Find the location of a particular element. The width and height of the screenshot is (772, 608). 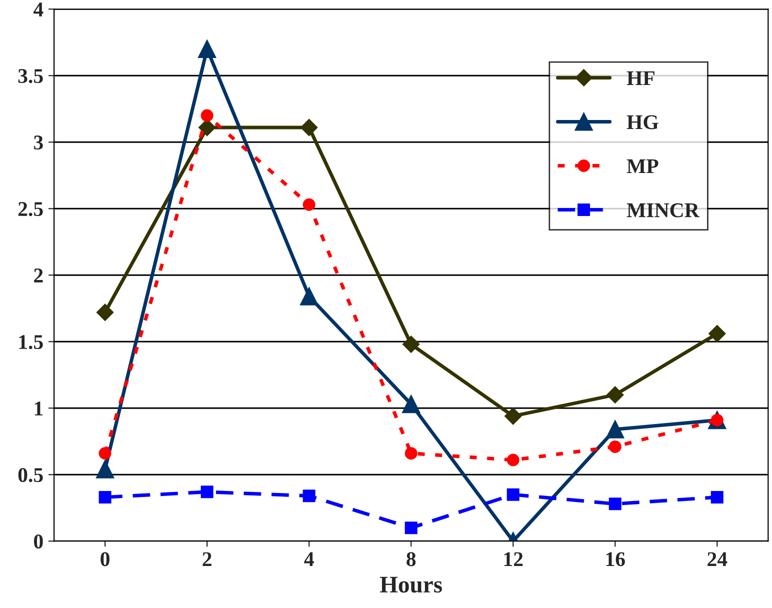

legend-label: HF is located at coordinates (640, 78).